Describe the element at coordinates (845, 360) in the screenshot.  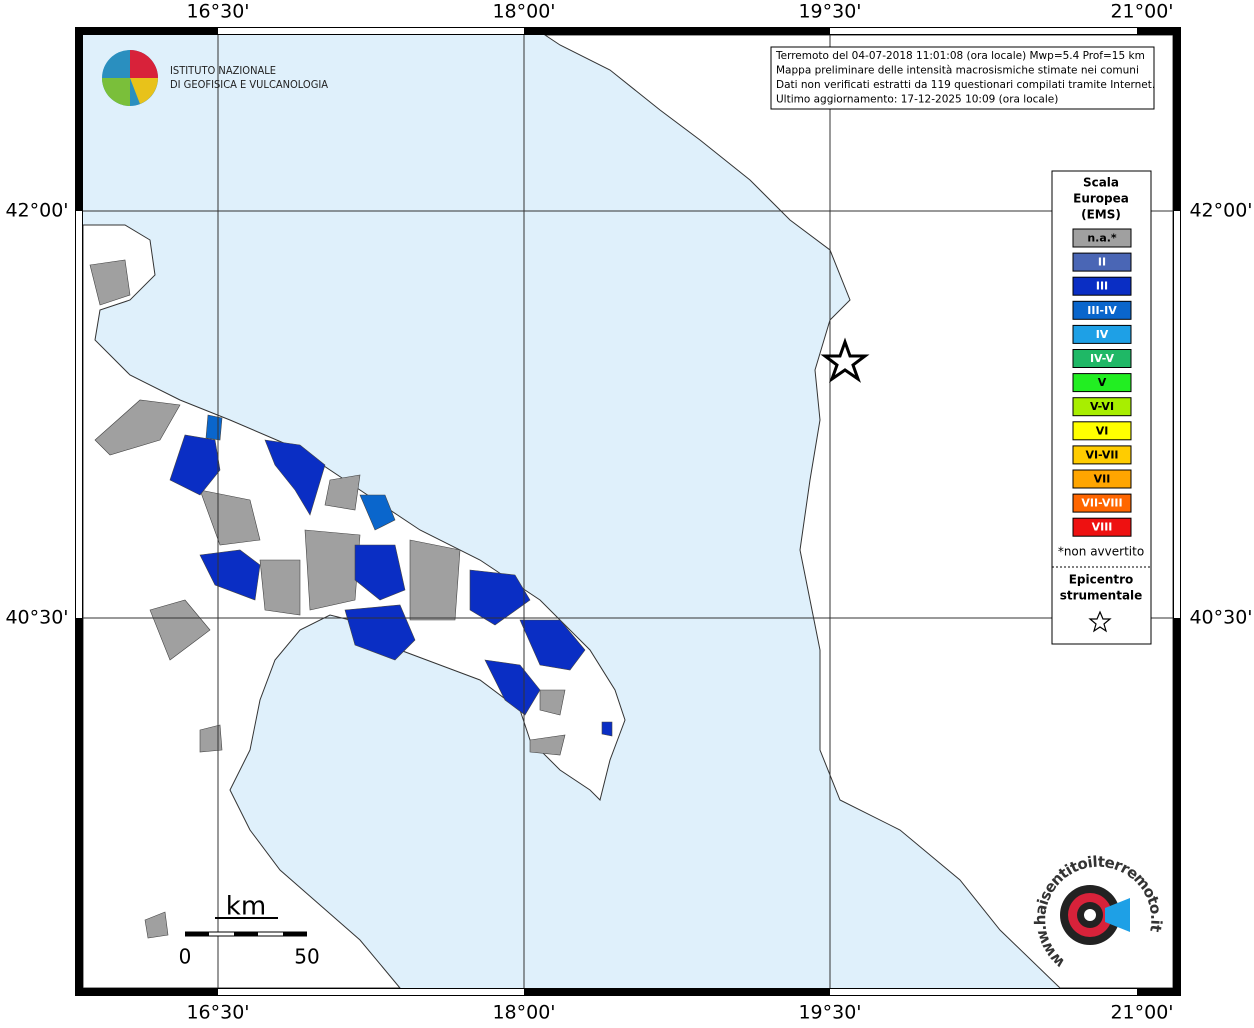
I see `epicenter-star` at that location.